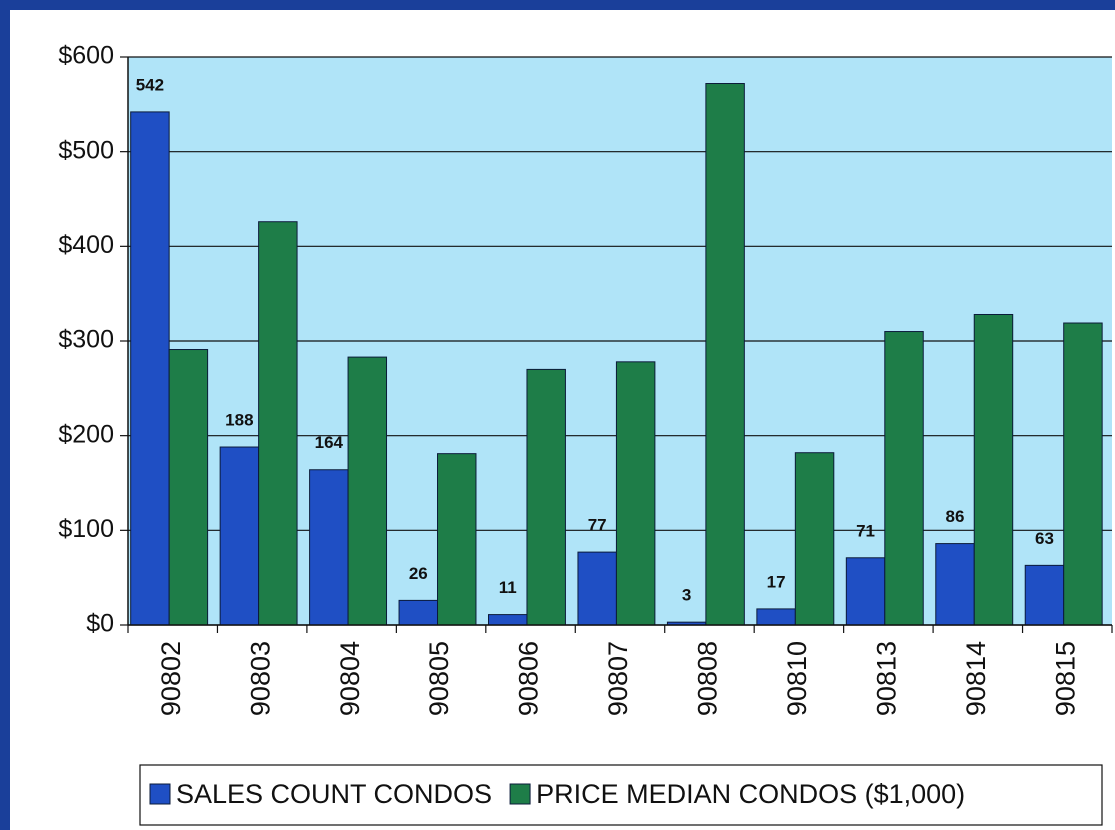  I want to click on x-tick-label: 90805, so click(439, 678).